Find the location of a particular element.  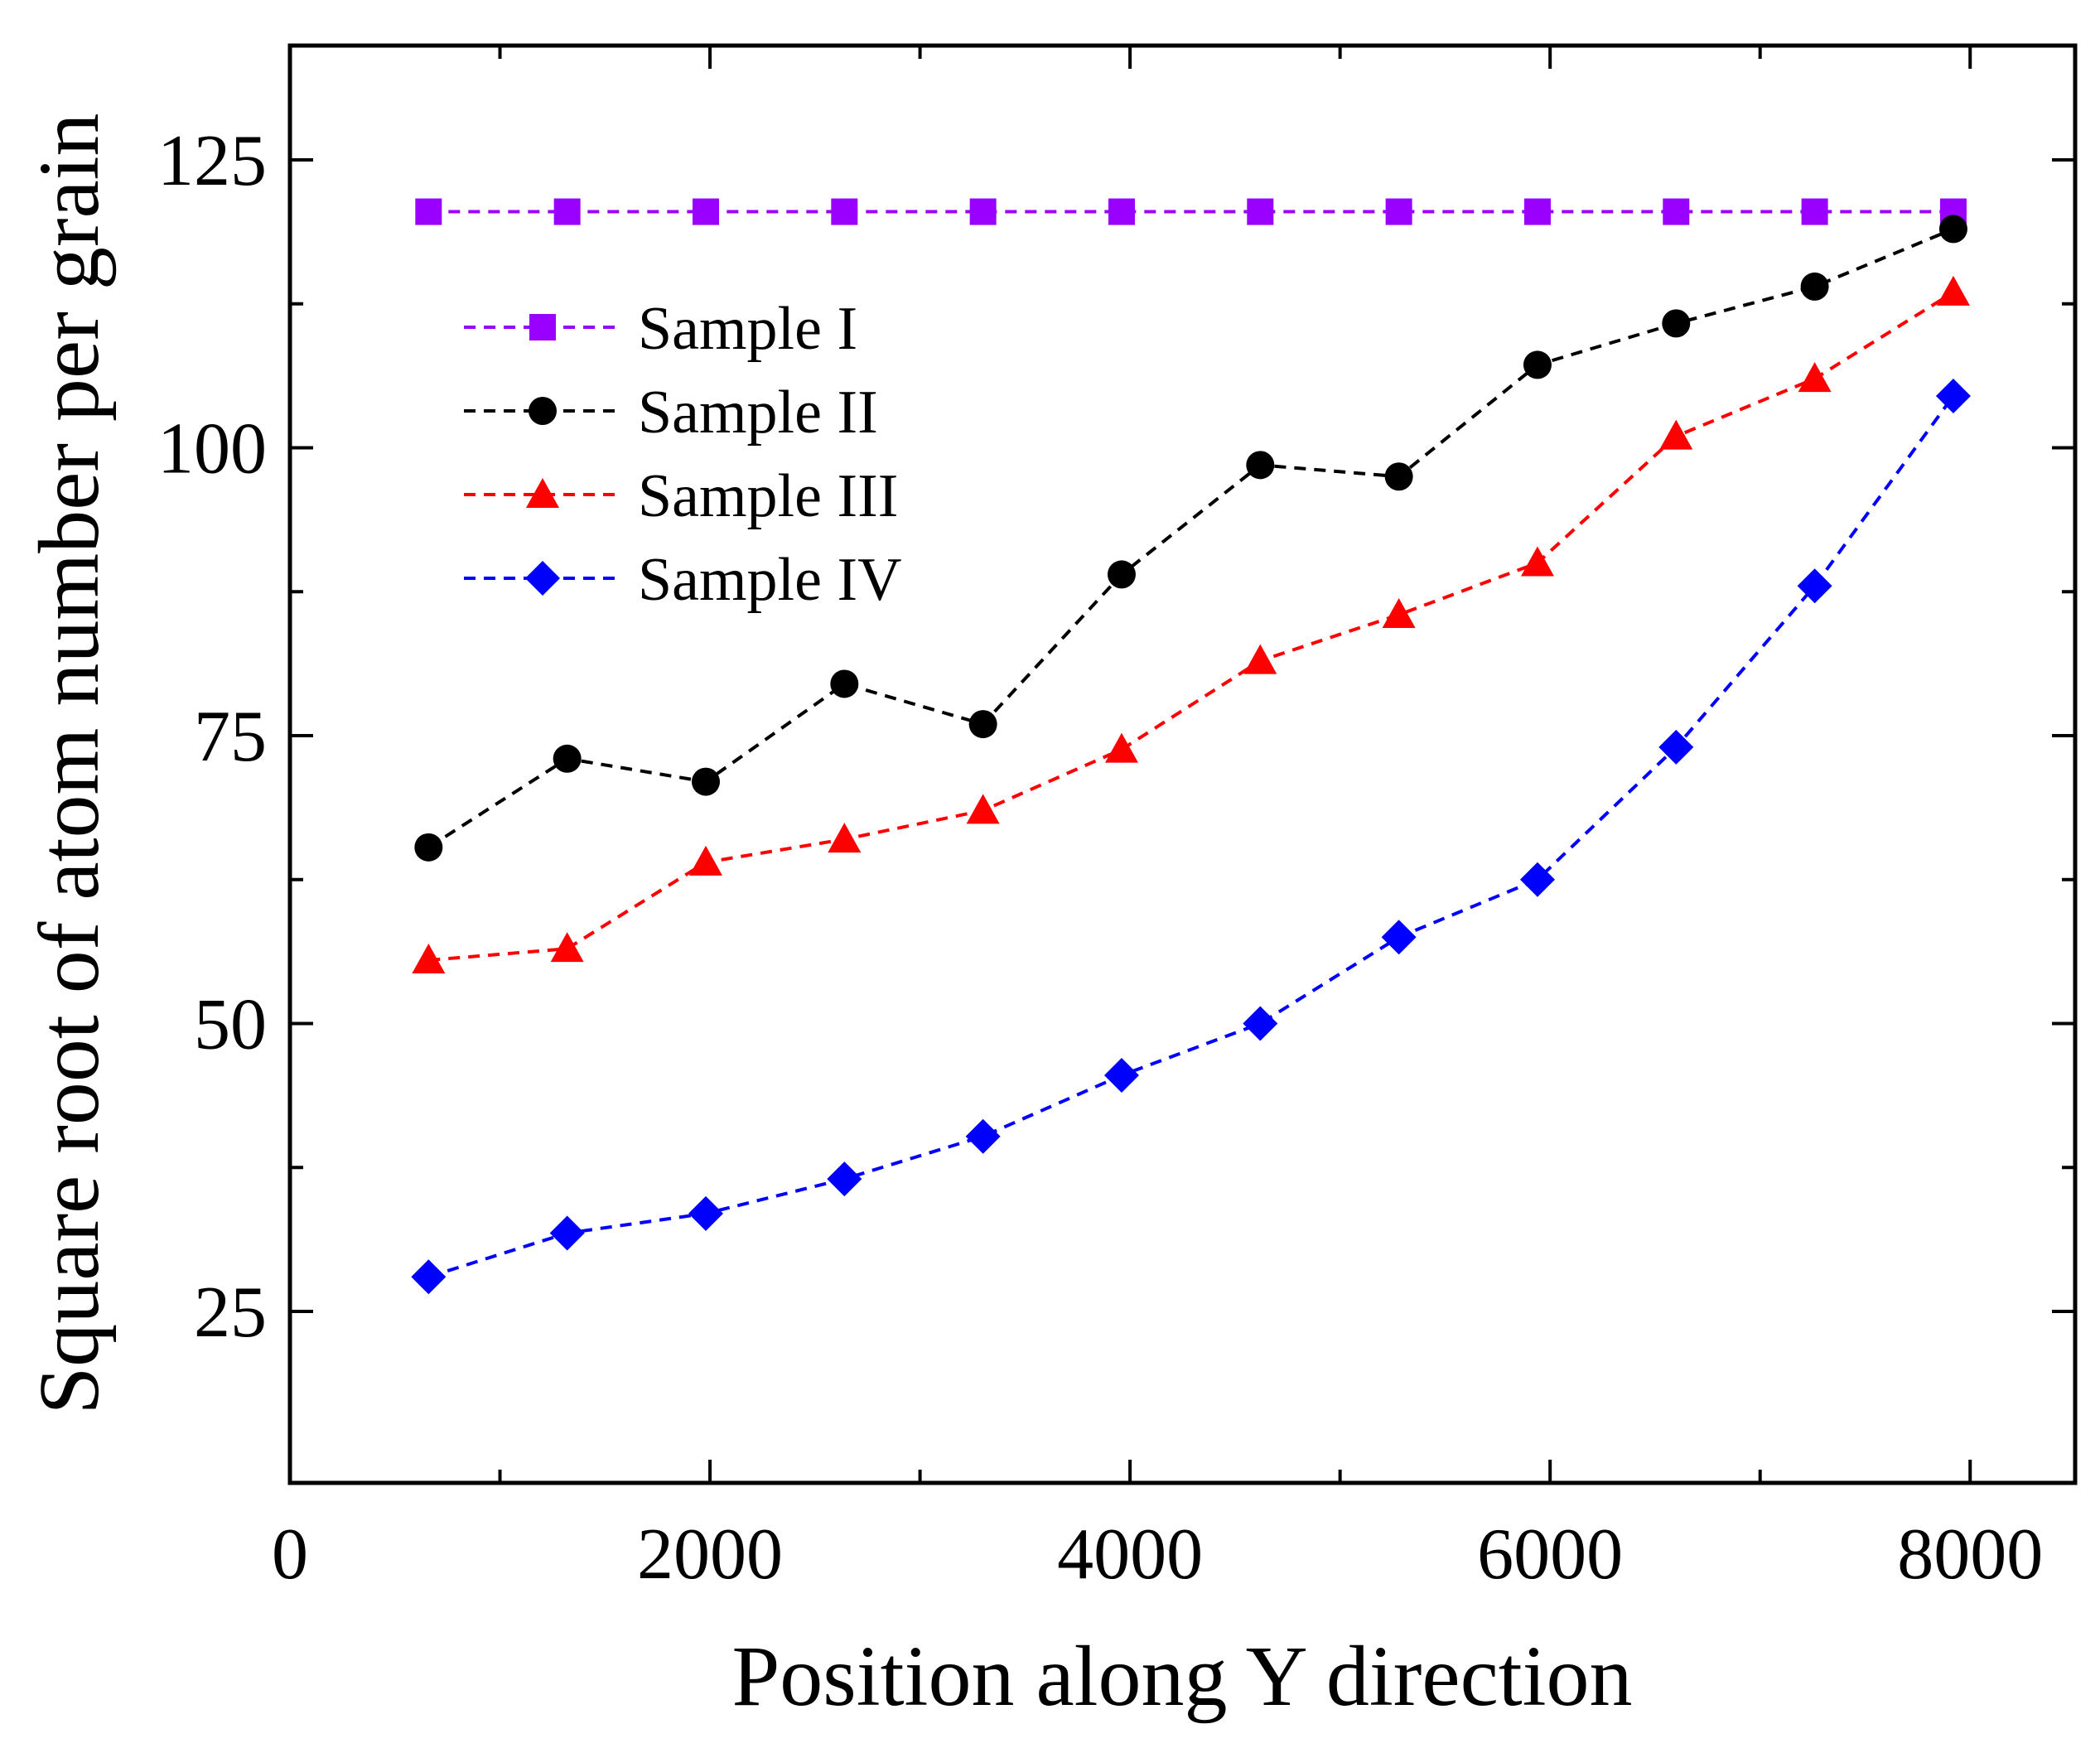

legend-marker-triangle is located at coordinates (542, 493).